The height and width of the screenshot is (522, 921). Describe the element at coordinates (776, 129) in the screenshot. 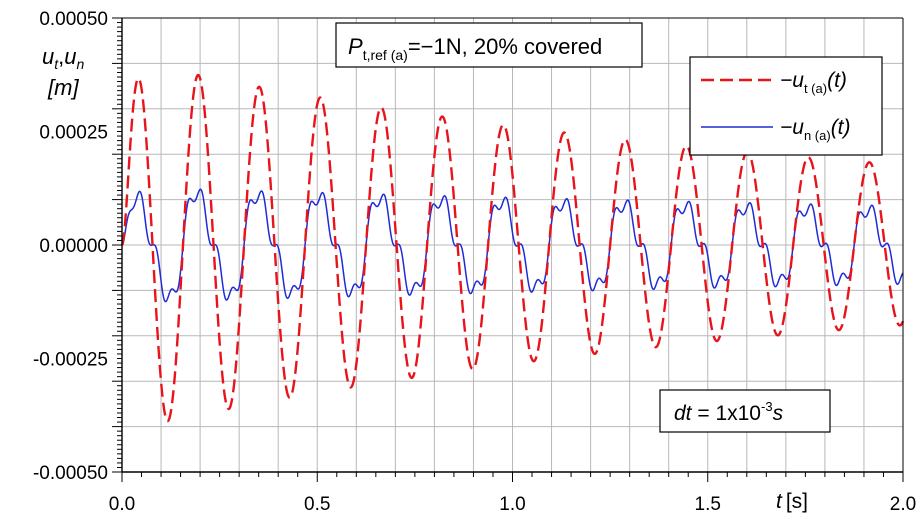

I see `legend-item-un: −un (a)(t)` at that location.